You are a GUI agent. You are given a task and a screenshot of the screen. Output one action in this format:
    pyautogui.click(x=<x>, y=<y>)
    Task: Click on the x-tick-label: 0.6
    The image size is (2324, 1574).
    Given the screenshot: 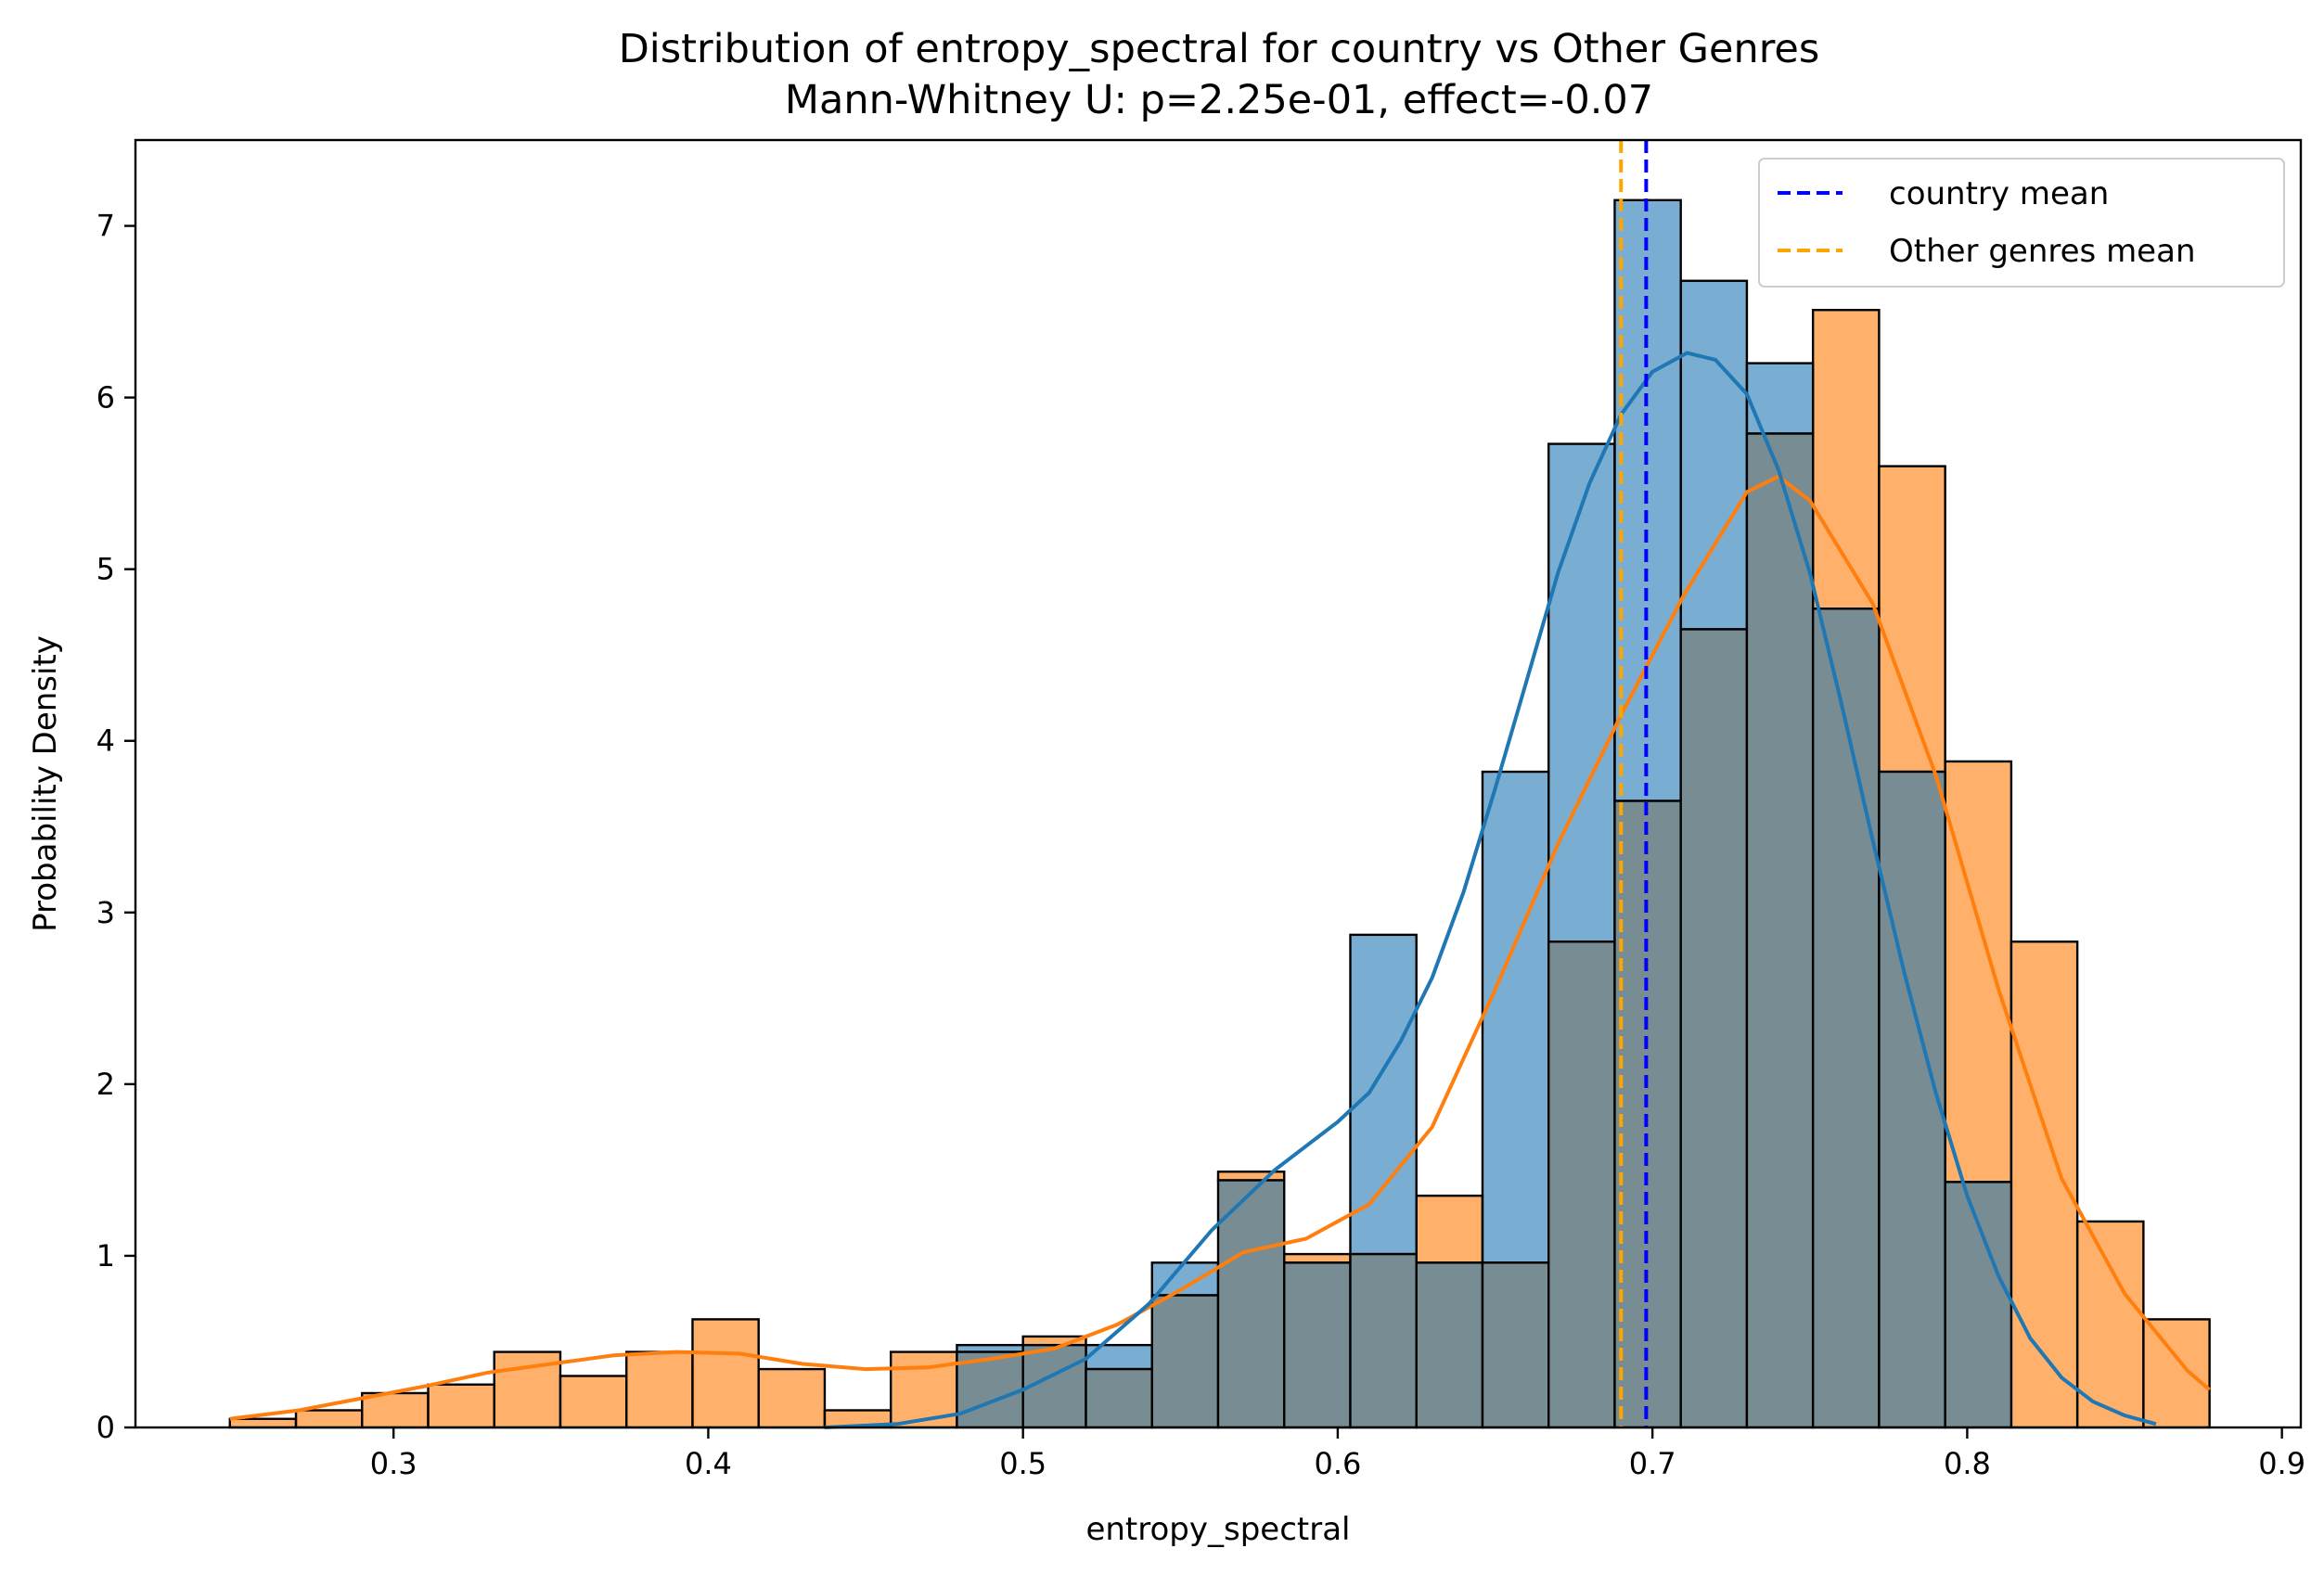 What is the action you would take?
    pyautogui.click(x=1337, y=1464)
    